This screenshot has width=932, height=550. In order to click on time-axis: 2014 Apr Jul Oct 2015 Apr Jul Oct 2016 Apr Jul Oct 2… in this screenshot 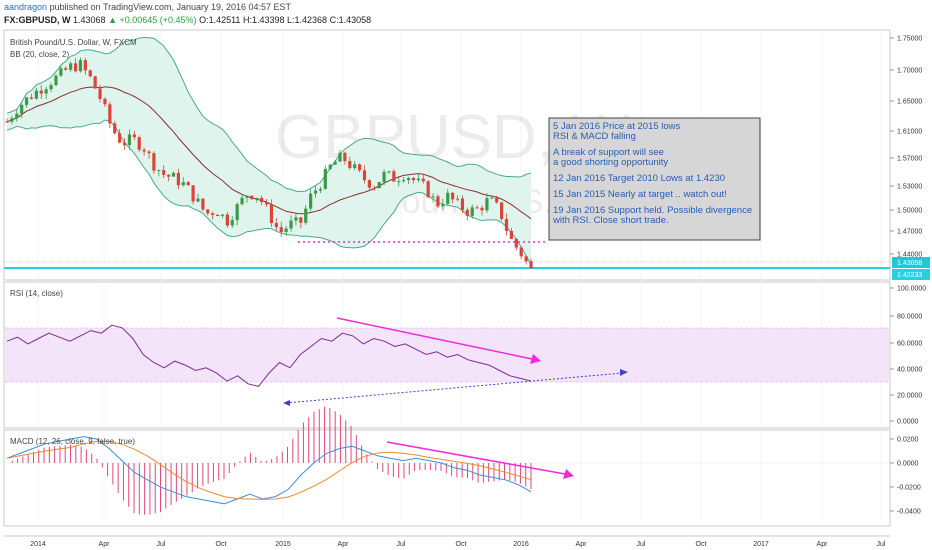, I will do `click(458, 544)`.